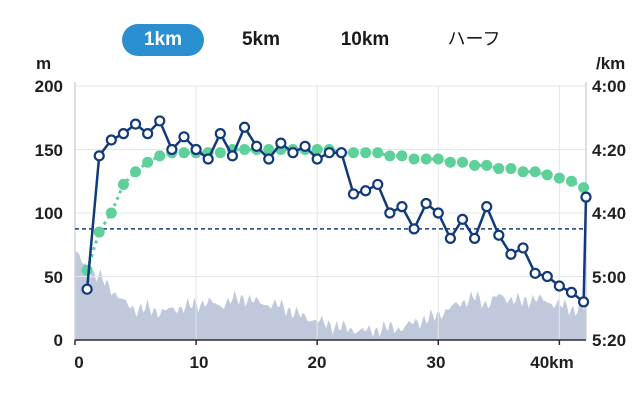 The height and width of the screenshot is (404, 644). Describe the element at coordinates (609, 340) in the screenshot. I see `y-right-tick-label: 5:20` at that location.